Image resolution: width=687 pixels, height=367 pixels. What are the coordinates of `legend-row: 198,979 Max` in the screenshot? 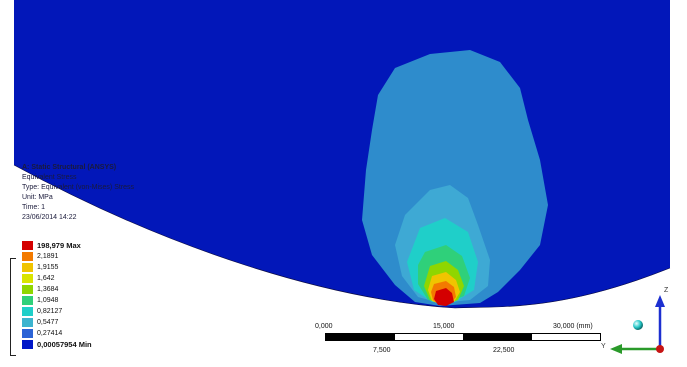 It's located at (51, 245).